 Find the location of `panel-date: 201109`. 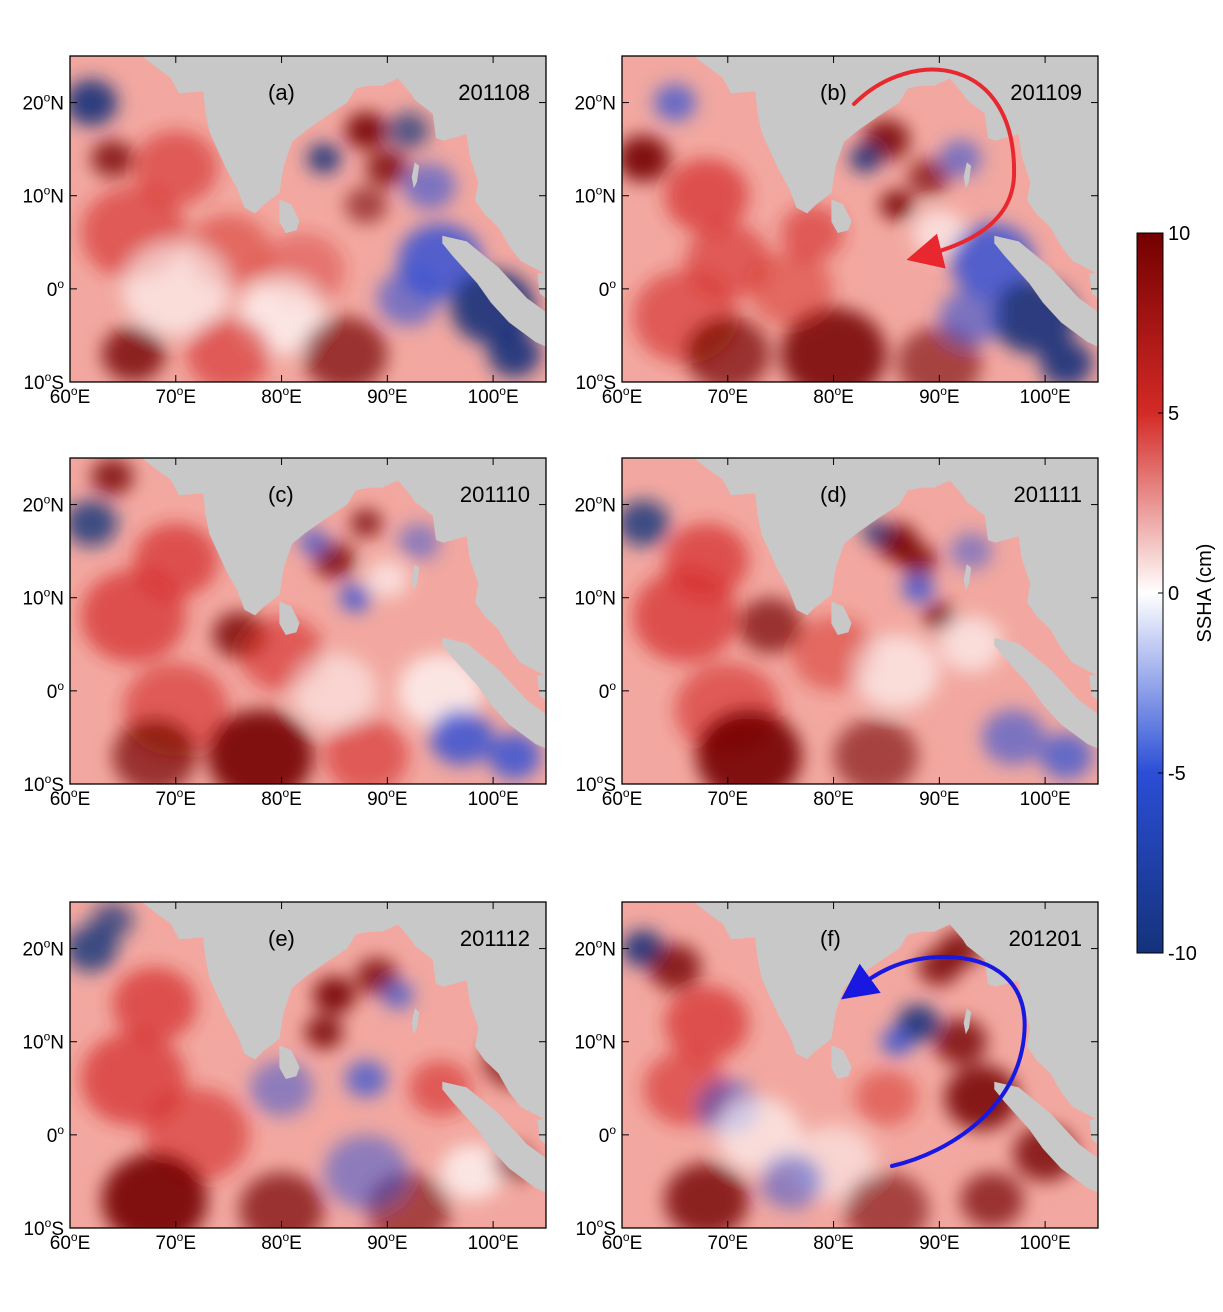

panel-date: 201109 is located at coordinates (1046, 92).